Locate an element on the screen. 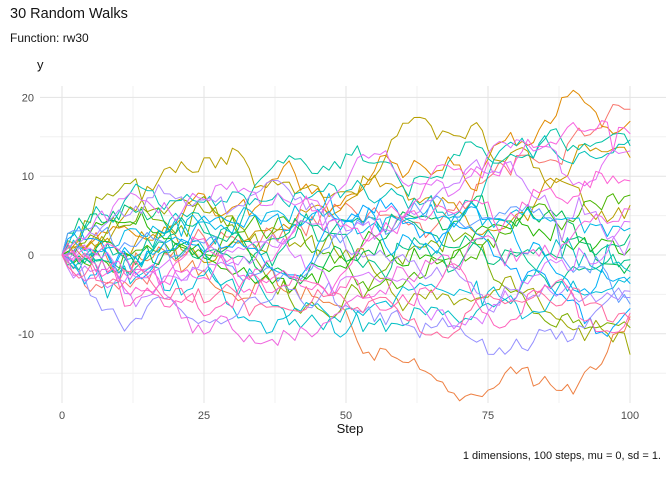 The width and height of the screenshot is (672, 480). y-tick-label: 20 is located at coordinates (28, 98).